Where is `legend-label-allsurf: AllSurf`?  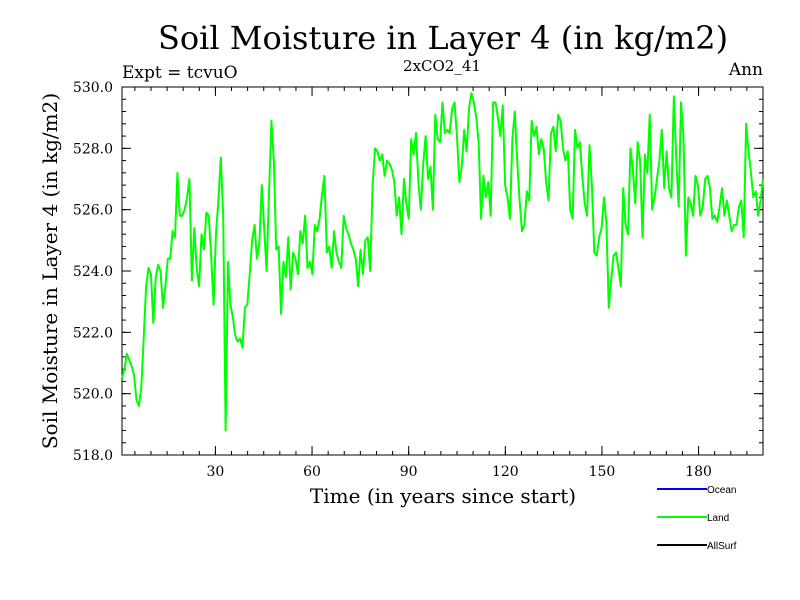 legend-label-allsurf: AllSurf is located at coordinates (722, 546).